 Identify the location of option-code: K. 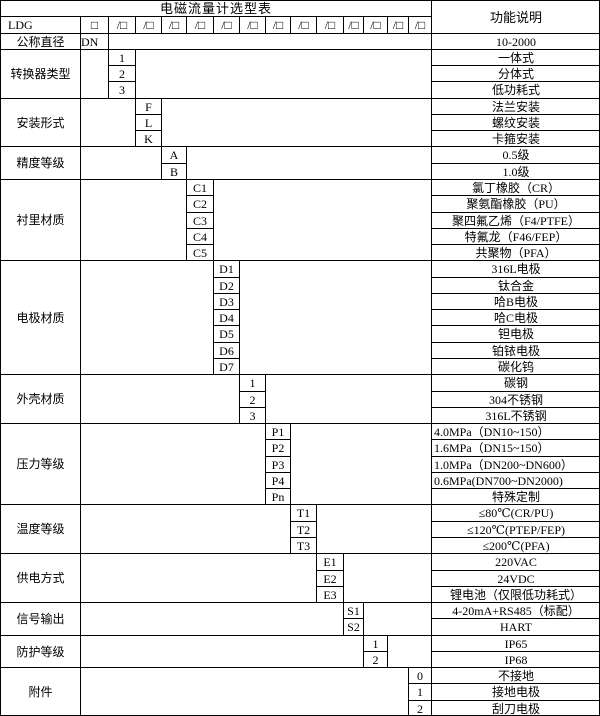
(148, 138).